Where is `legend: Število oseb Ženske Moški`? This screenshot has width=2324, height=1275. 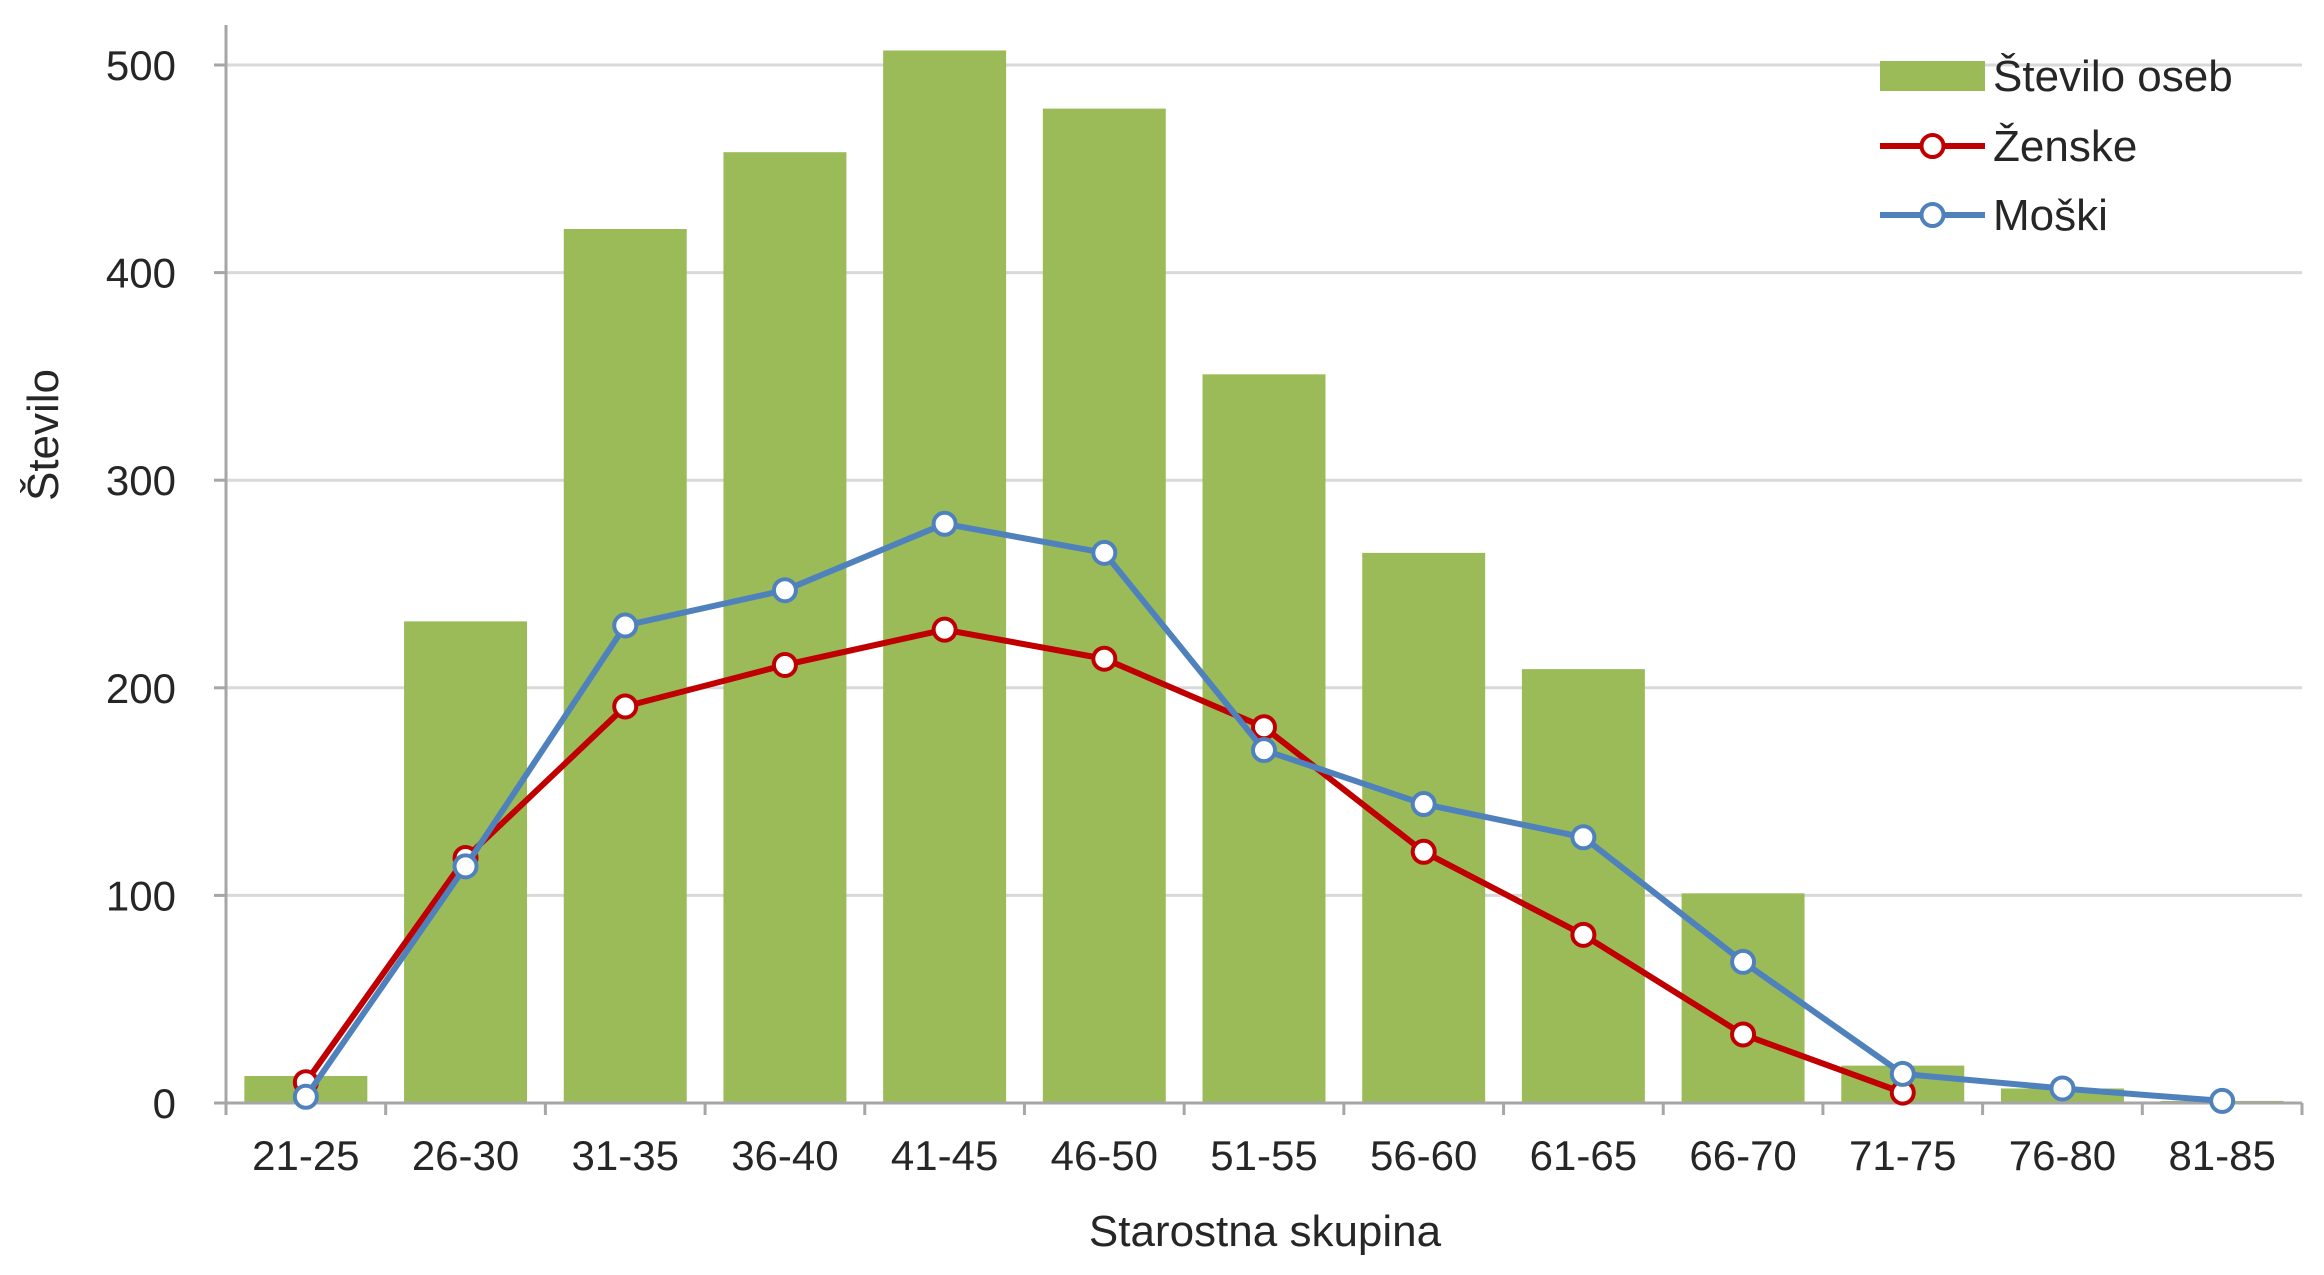 legend: Število oseb Ženske Moški is located at coordinates (2056, 145).